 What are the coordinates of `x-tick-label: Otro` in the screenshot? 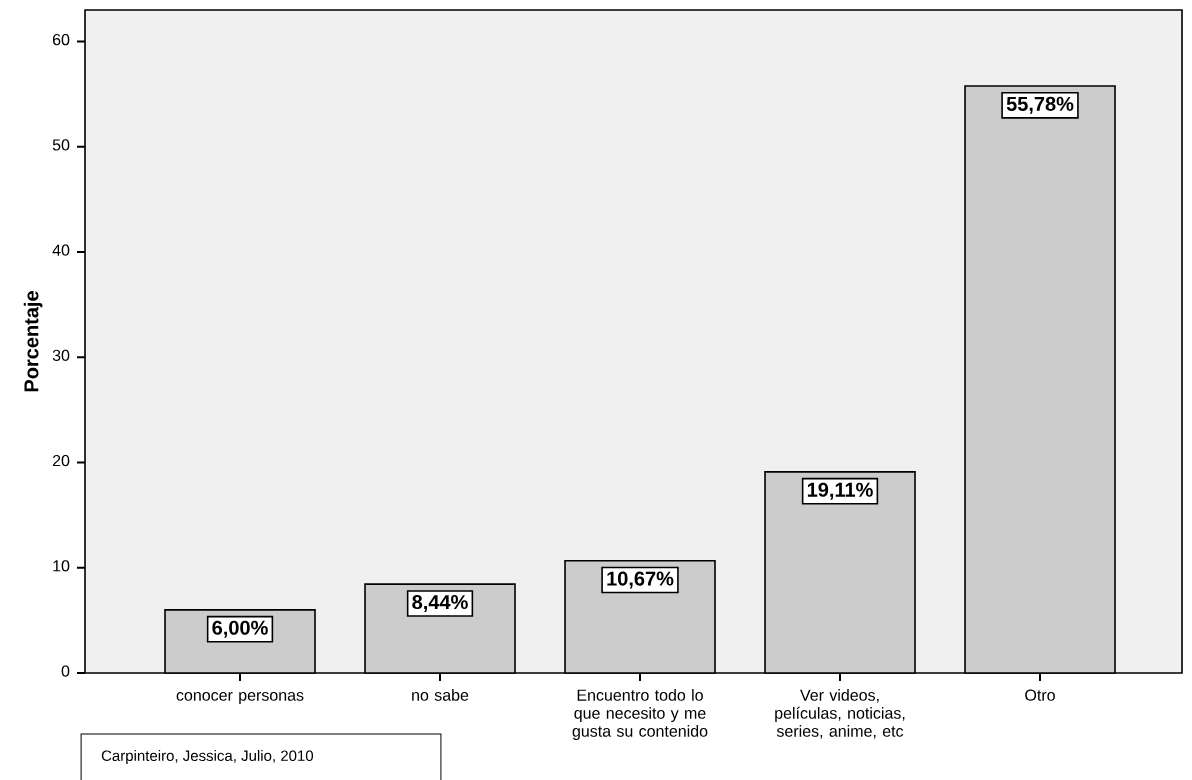 It's located at (1040, 695).